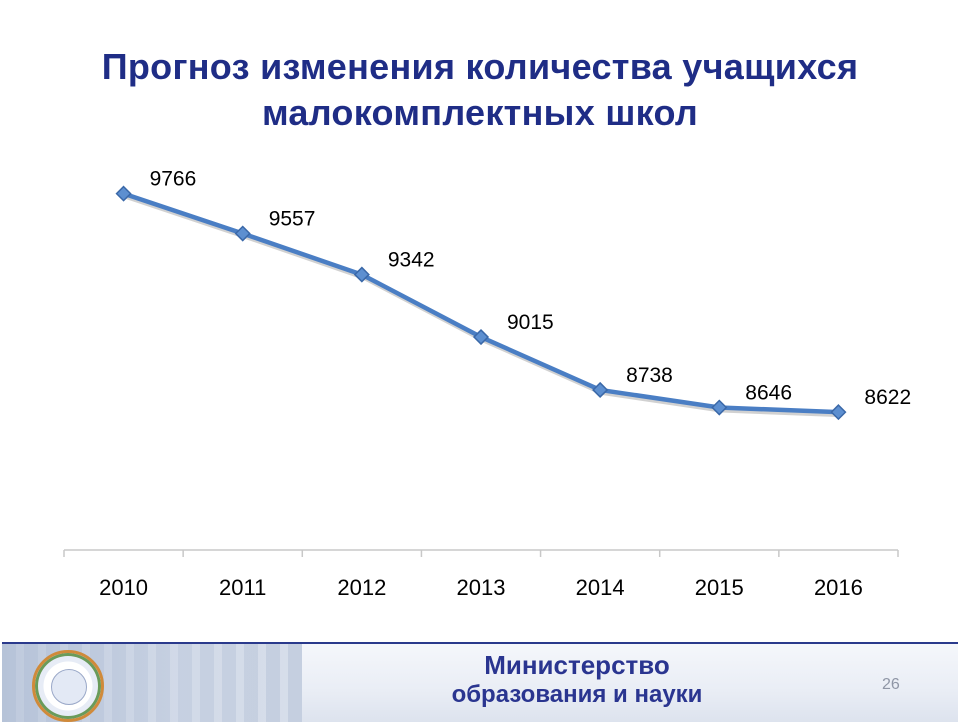  I want to click on slide-title-line-2: малокомплектных школ, so click(480, 112).